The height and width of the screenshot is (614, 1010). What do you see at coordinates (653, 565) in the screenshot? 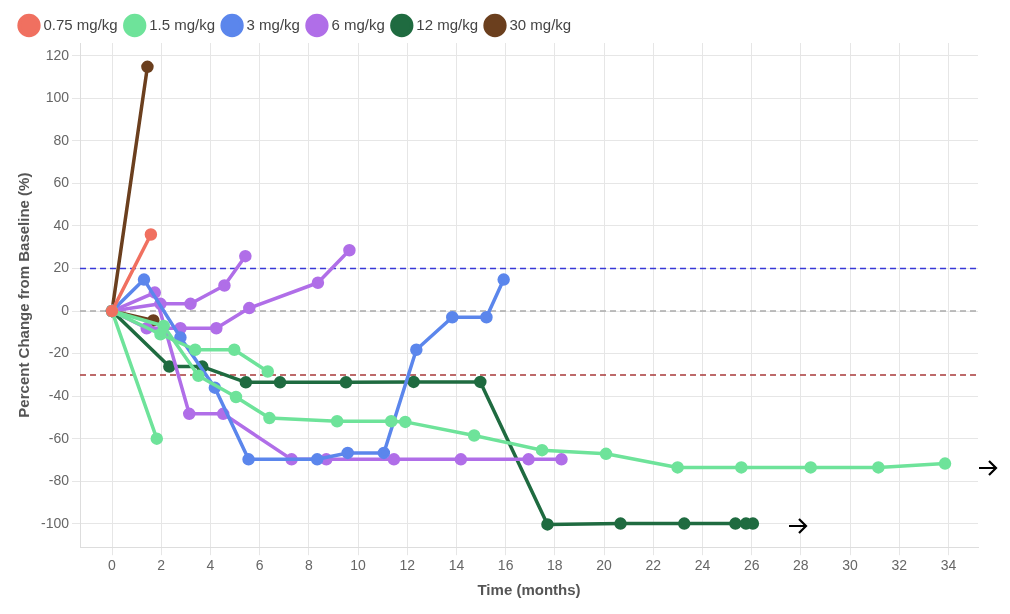
I see `x-tick-label: 22` at bounding box center [653, 565].